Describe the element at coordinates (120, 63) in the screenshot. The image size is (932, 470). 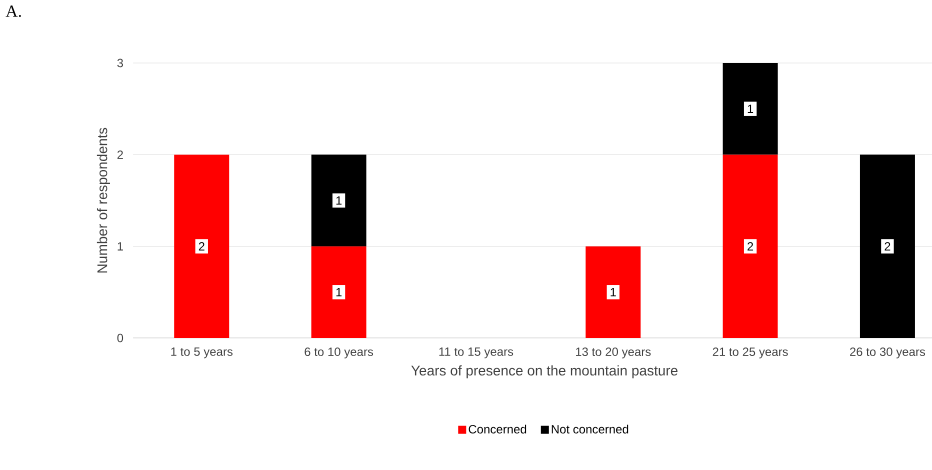
I see `y-tick-label: 3` at that location.